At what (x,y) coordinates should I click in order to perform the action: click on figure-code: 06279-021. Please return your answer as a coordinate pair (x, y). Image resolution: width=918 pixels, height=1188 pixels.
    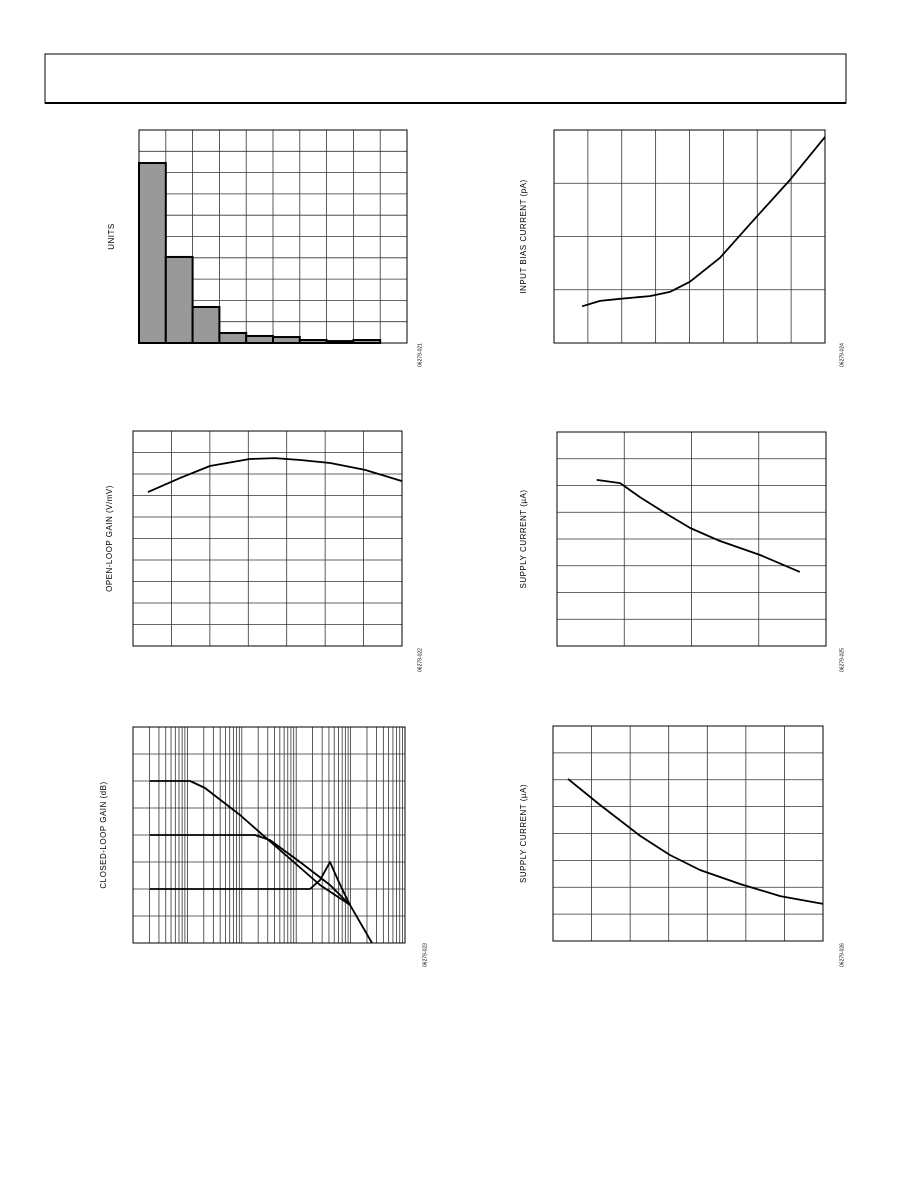
    Looking at the image, I should click on (420, 355).